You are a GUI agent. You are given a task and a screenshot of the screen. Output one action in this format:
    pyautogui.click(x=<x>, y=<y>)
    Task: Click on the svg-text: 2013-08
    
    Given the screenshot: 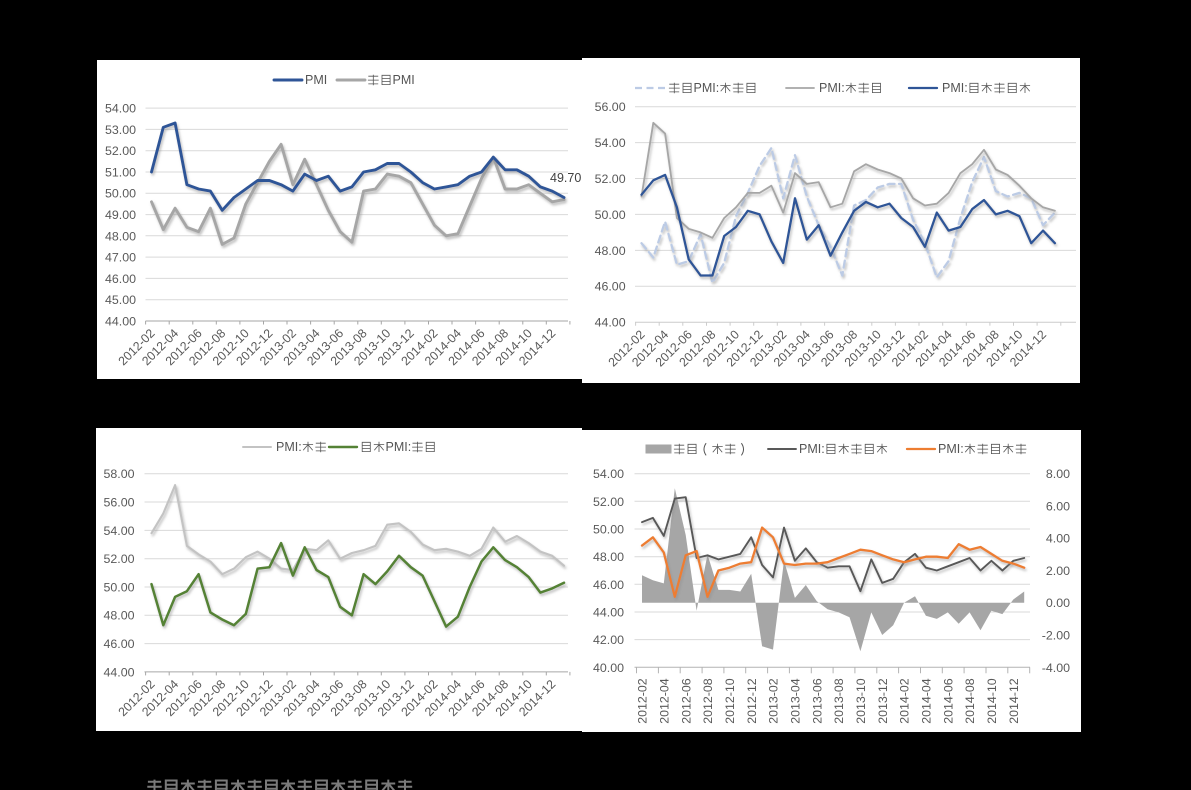 What is the action you would take?
    pyautogui.click(x=839, y=701)
    